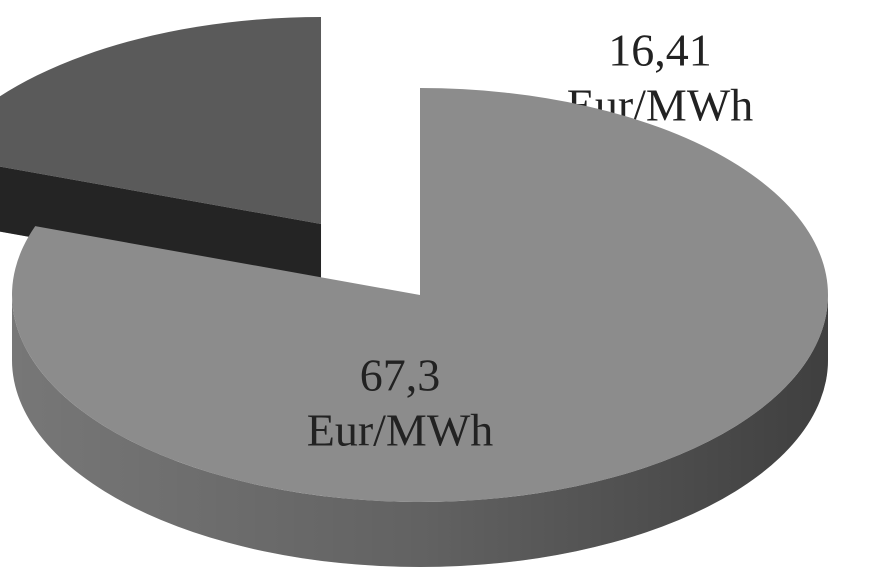  What do you see at coordinates (161, 121) in the screenshot?
I see `slice-top` at bounding box center [161, 121].